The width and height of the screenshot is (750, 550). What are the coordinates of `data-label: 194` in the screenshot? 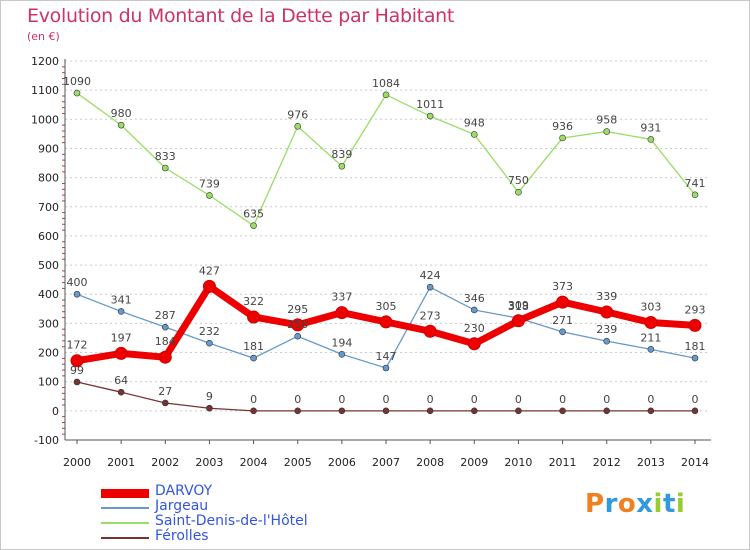 It's located at (341, 342).